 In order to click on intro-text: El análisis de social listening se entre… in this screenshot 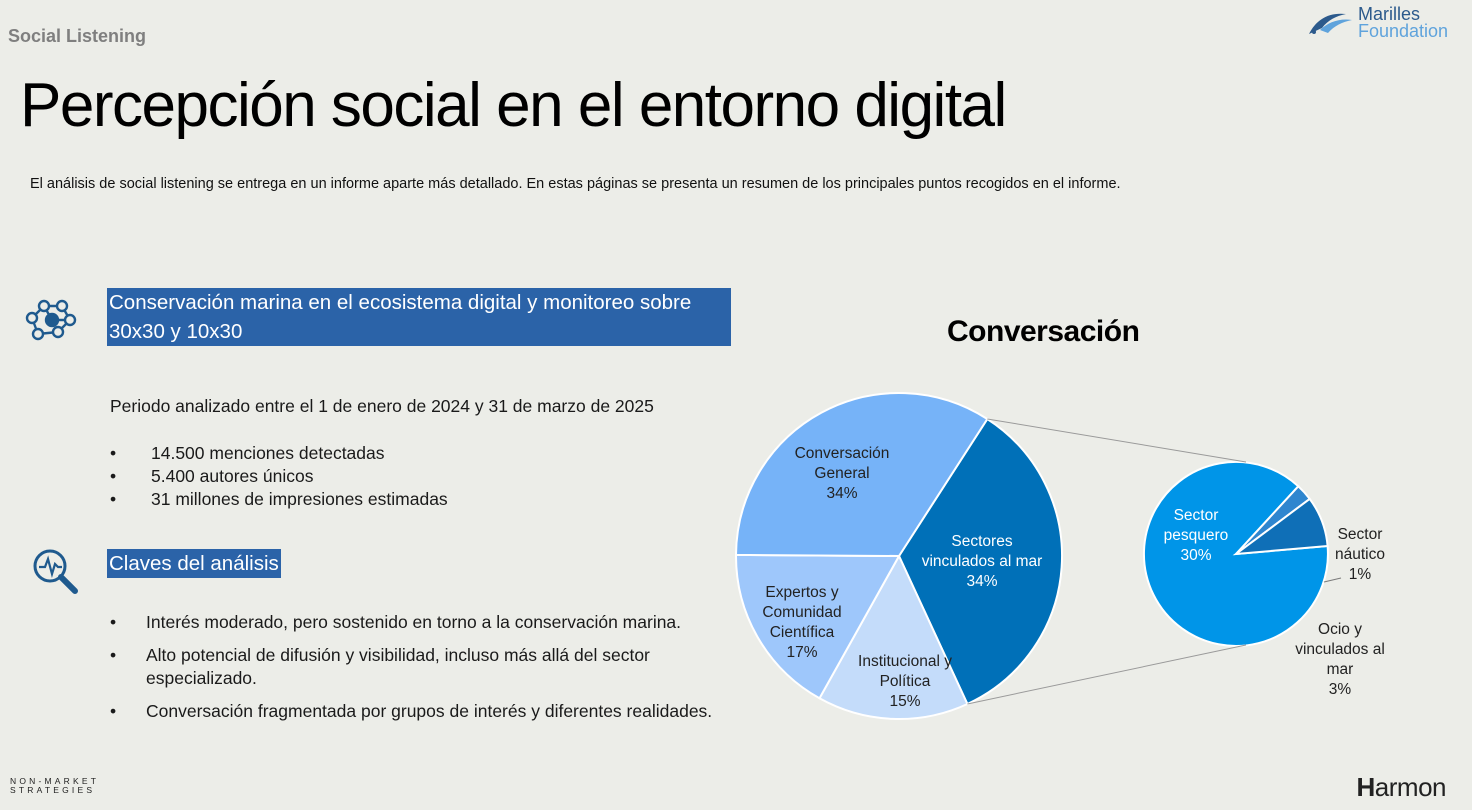, I will do `click(575, 184)`.